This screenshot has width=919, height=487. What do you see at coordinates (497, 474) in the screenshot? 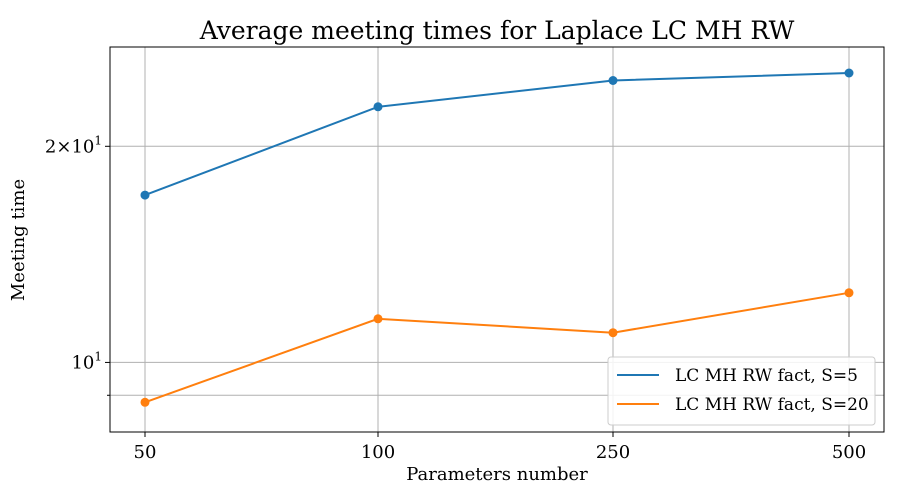
I see `x-axis-label: Parameters number` at bounding box center [497, 474].